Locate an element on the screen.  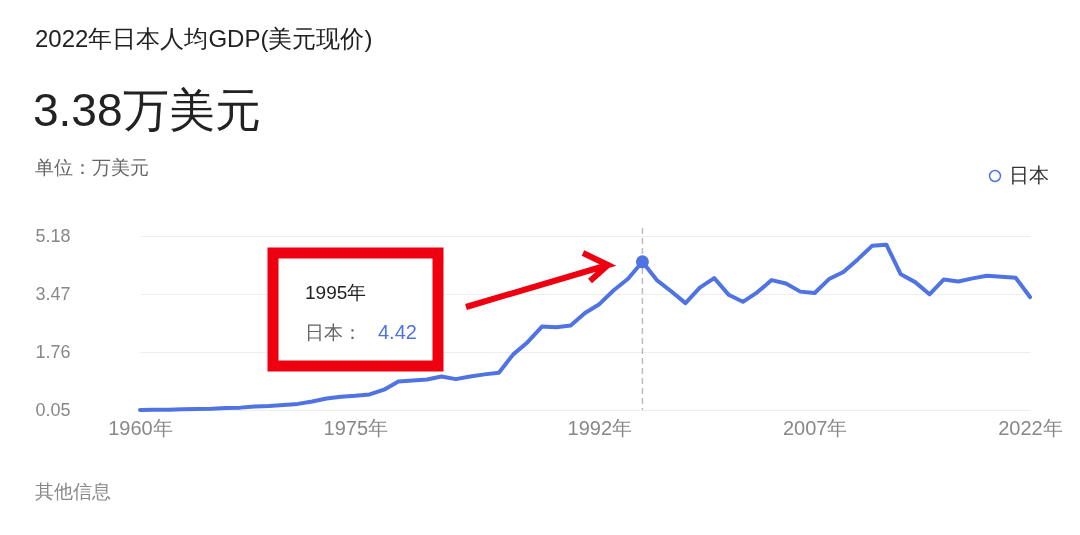
x-tick-label: 2007年 is located at coordinates (815, 427).